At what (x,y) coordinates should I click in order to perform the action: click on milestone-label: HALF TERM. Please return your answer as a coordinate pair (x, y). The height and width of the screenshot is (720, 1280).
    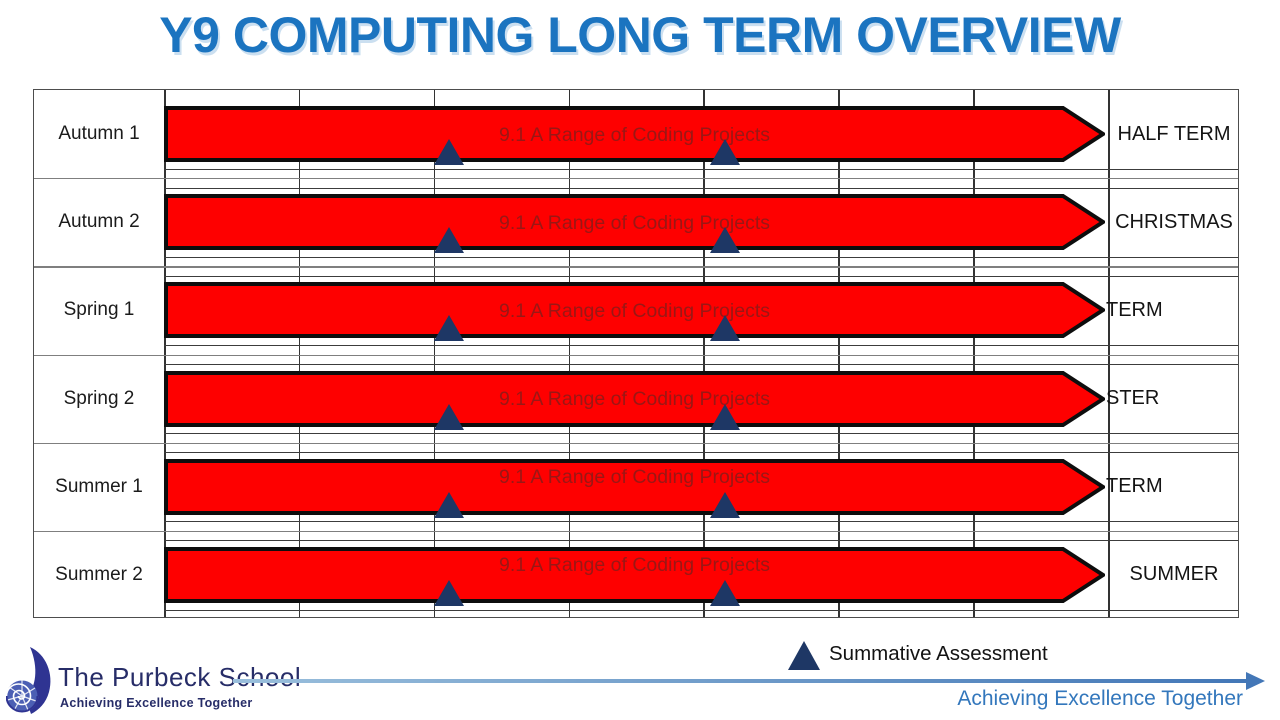
    Looking at the image, I should click on (1174, 133).